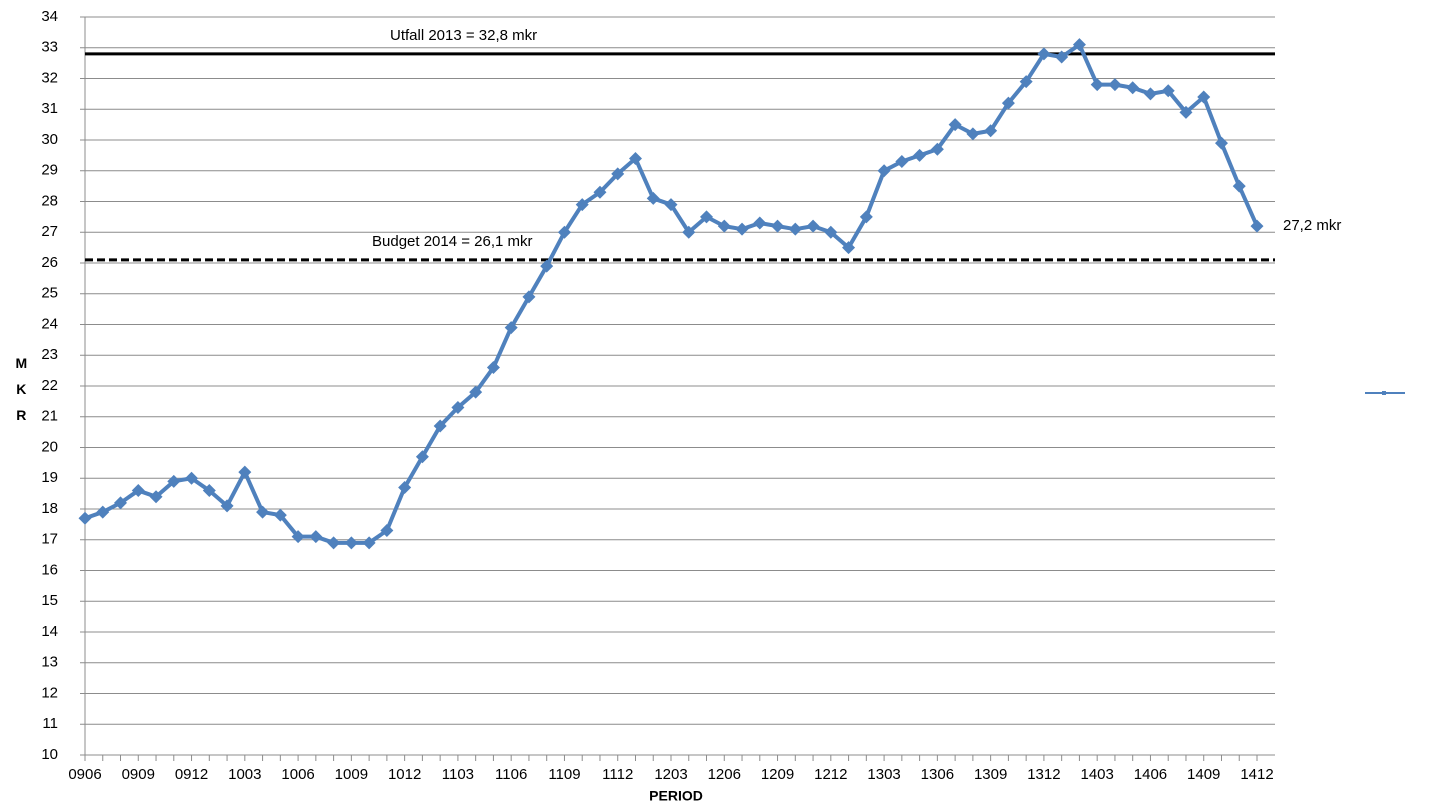 The image size is (1435, 807). Describe the element at coordinates (617, 774) in the screenshot. I see `x-tick-label: 1112` at that location.